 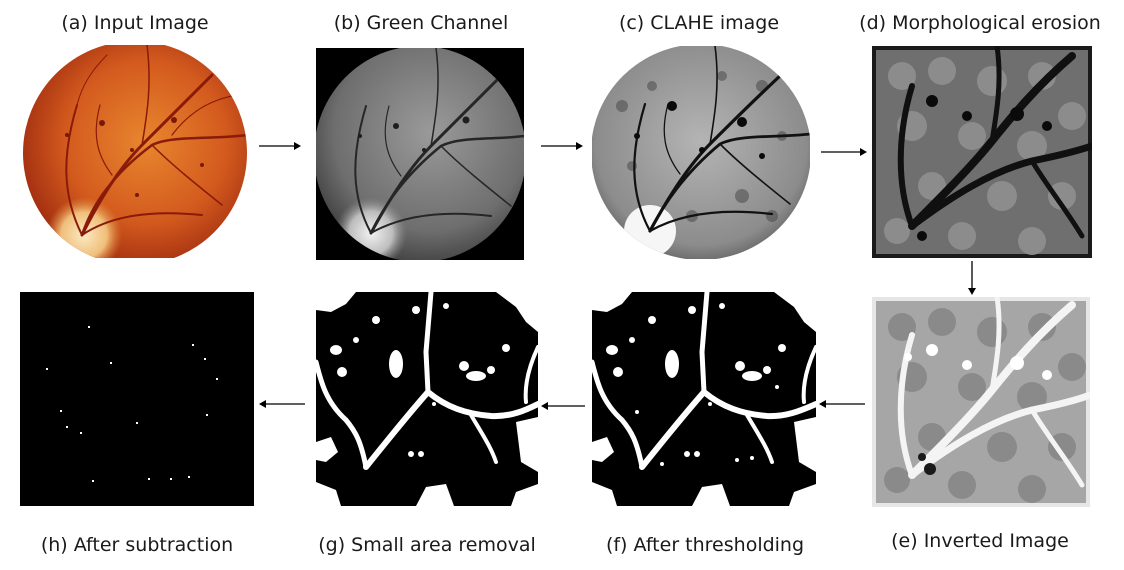 What do you see at coordinates (981, 402) in the screenshot?
I see `inverted-image` at bounding box center [981, 402].